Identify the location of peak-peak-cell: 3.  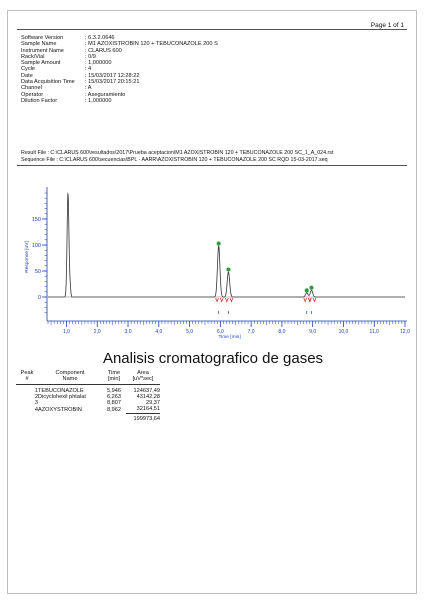
(36, 403).